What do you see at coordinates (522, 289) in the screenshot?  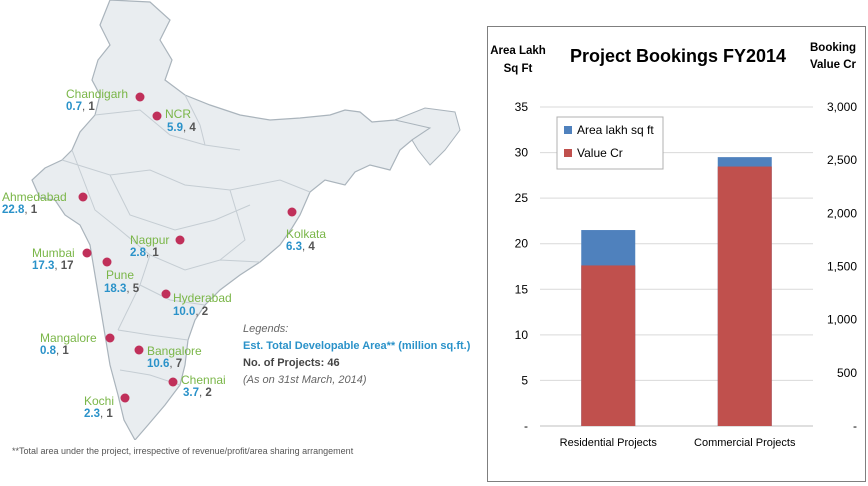 I see `left-tick-label: 15` at bounding box center [522, 289].